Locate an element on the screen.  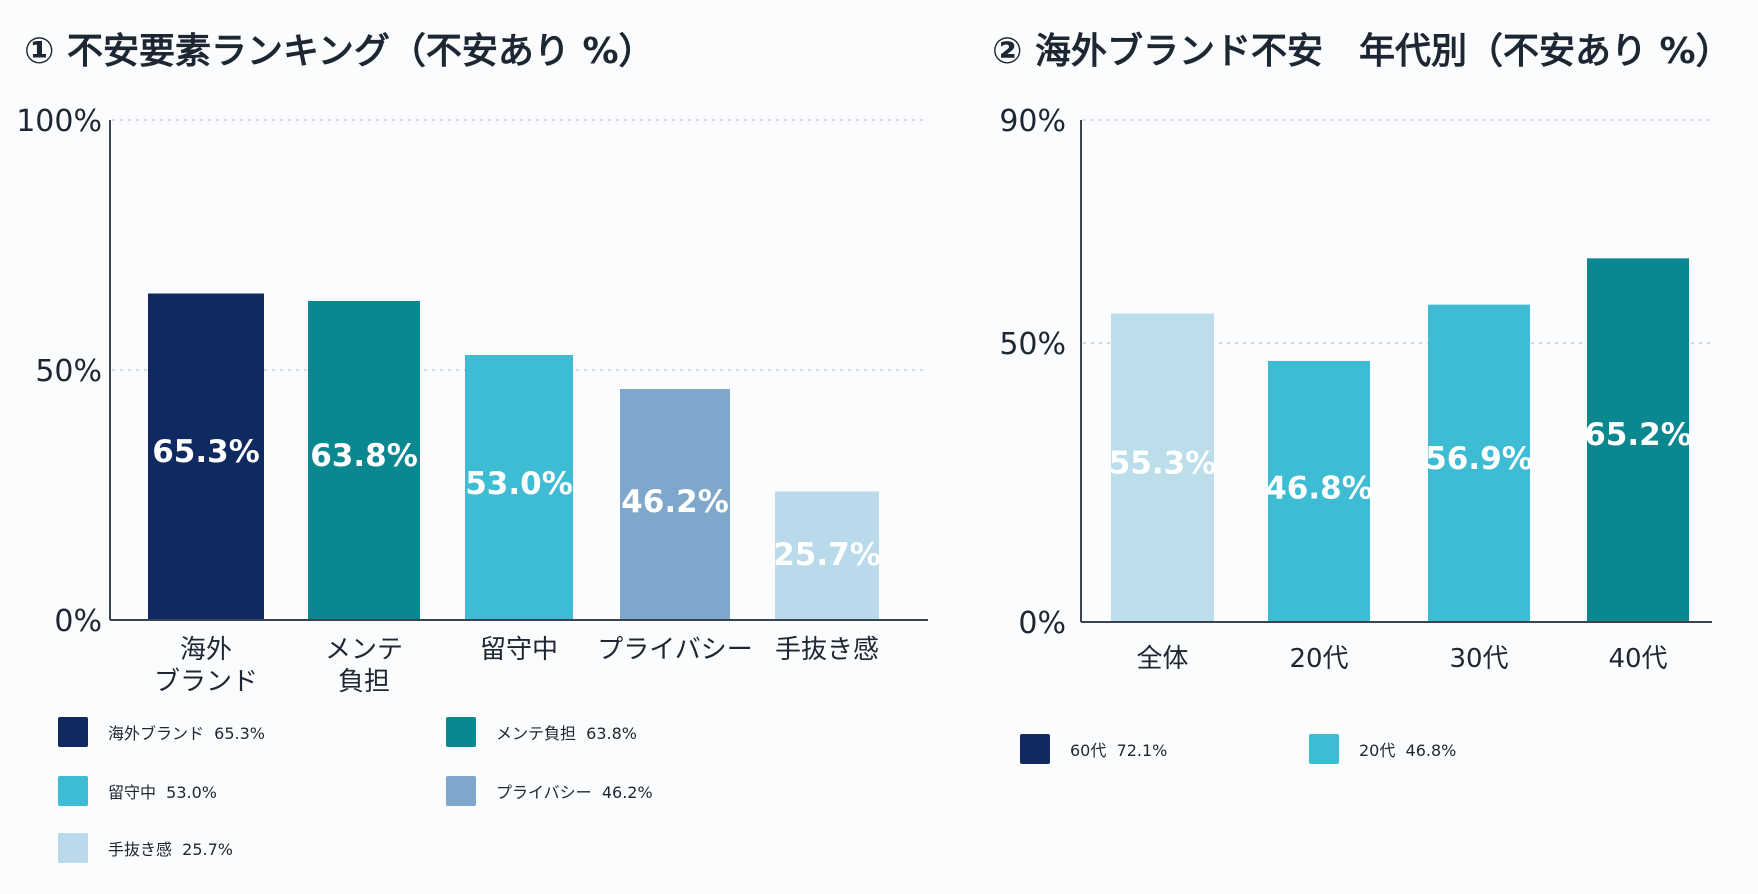
bar-value-label: 53.0% is located at coordinates (519, 484).